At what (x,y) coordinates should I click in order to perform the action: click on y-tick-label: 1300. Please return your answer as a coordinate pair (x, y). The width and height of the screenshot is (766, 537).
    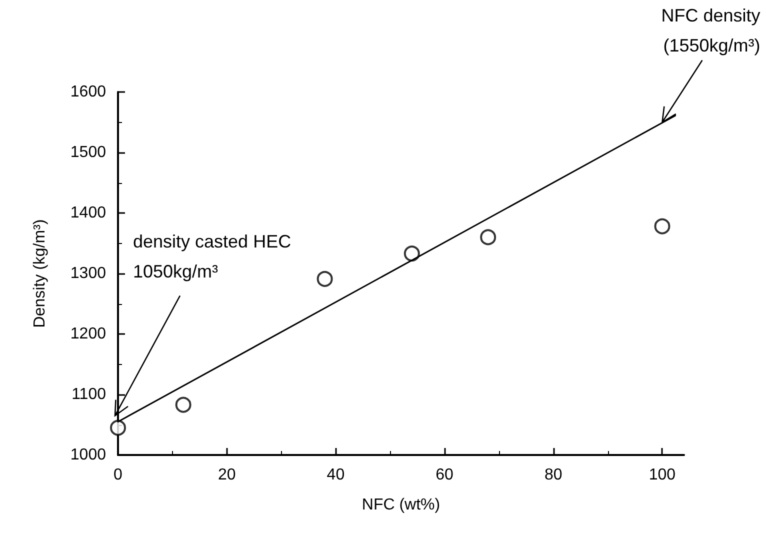
    Looking at the image, I should click on (88, 273).